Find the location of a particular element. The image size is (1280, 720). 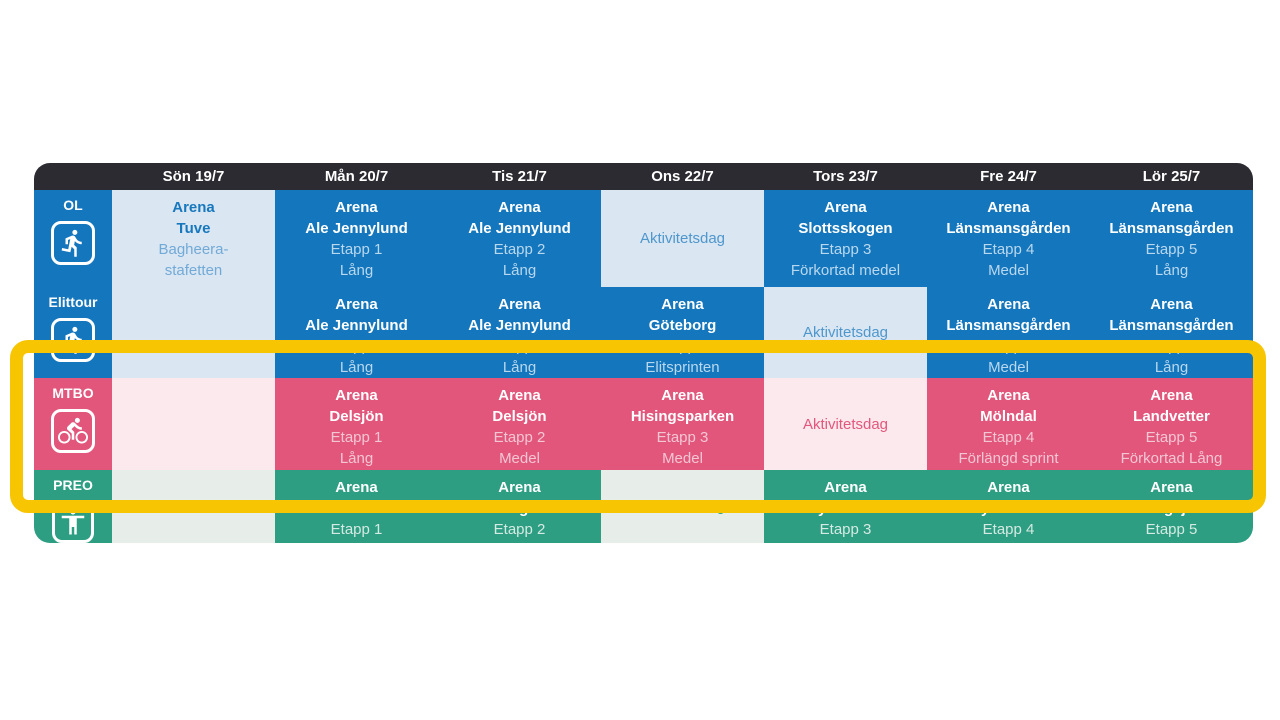

row-label-preo: PREO is located at coordinates (73, 506).